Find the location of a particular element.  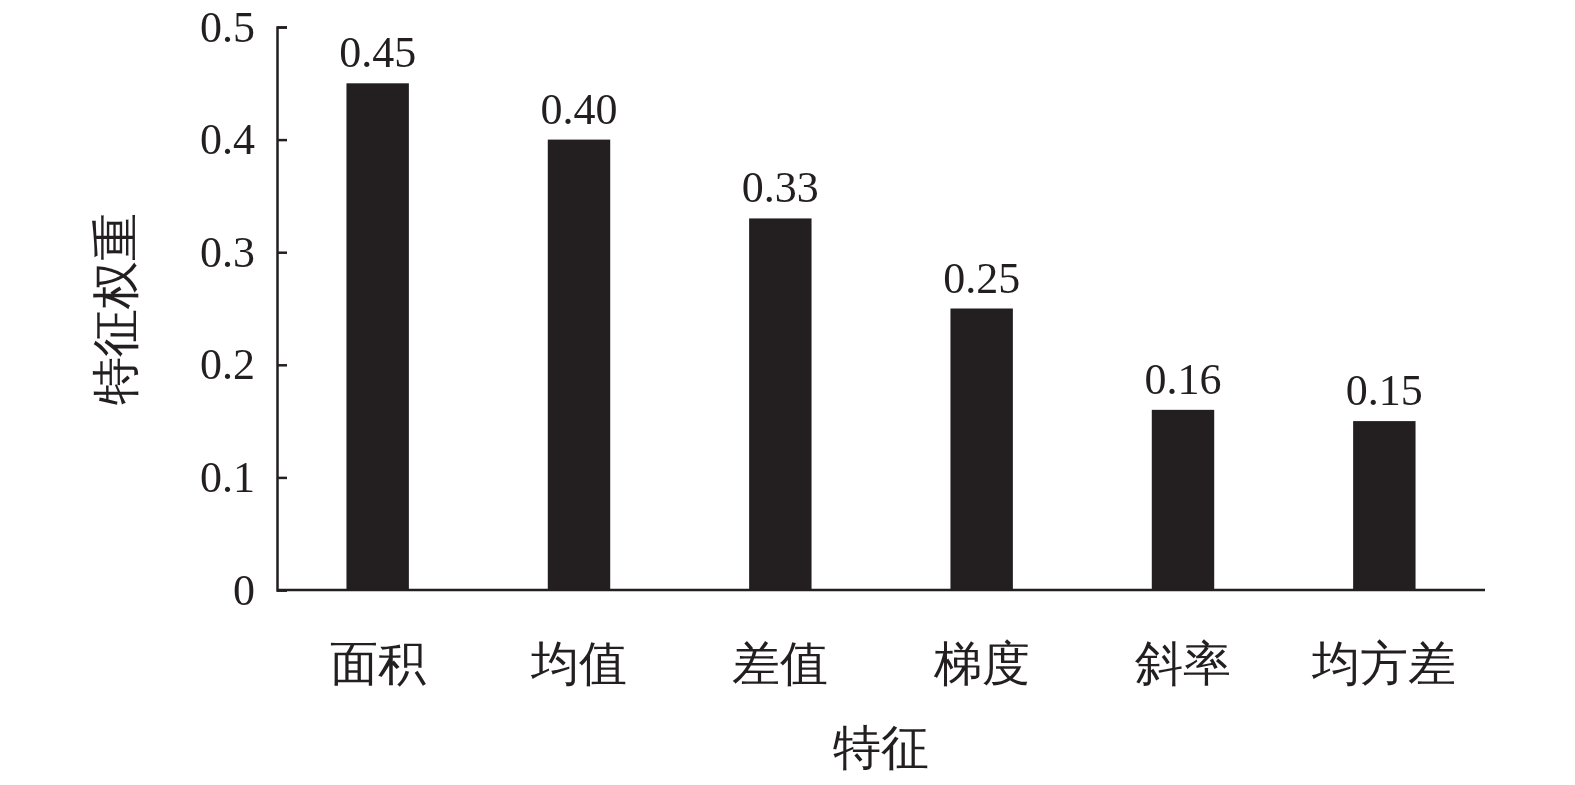

data-label: 0.25 is located at coordinates (982, 278).